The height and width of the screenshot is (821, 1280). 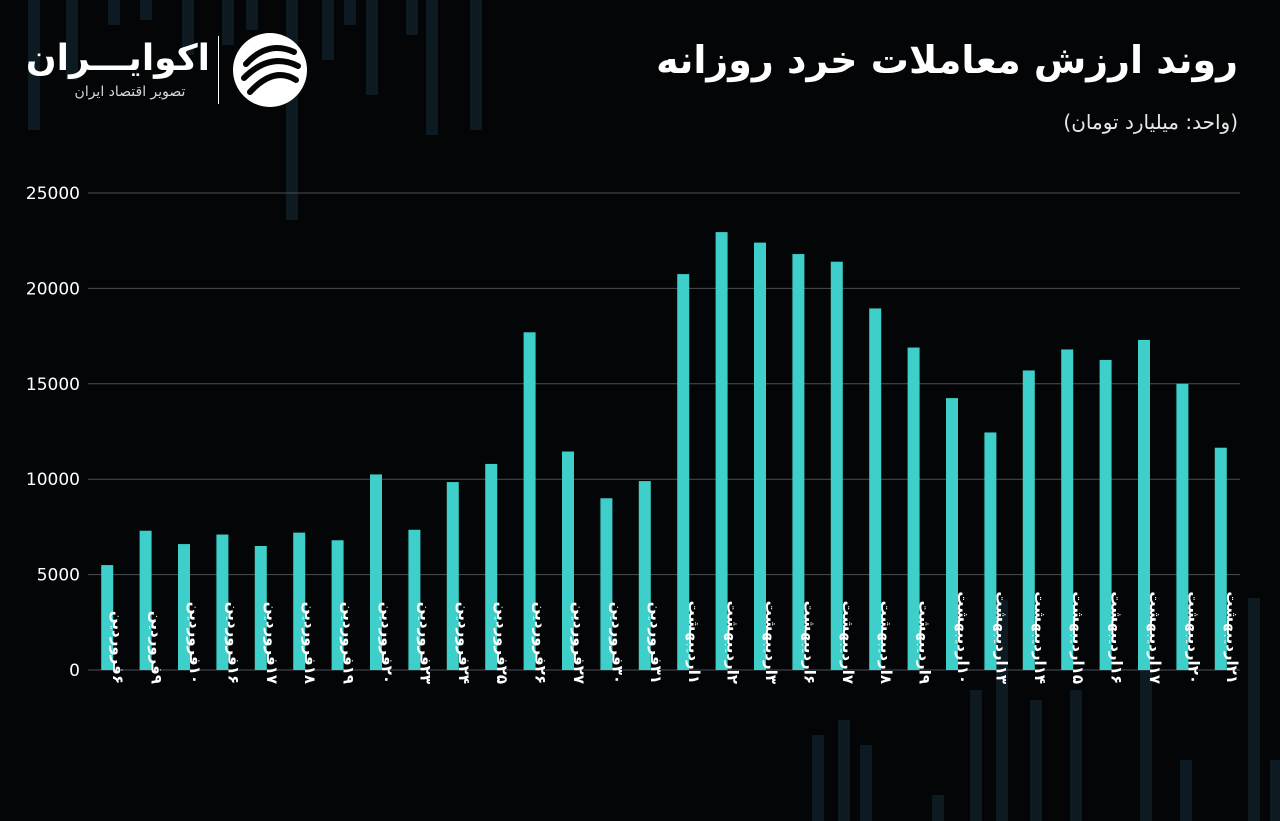 I want to click on logo-divider, so click(x=218, y=70).